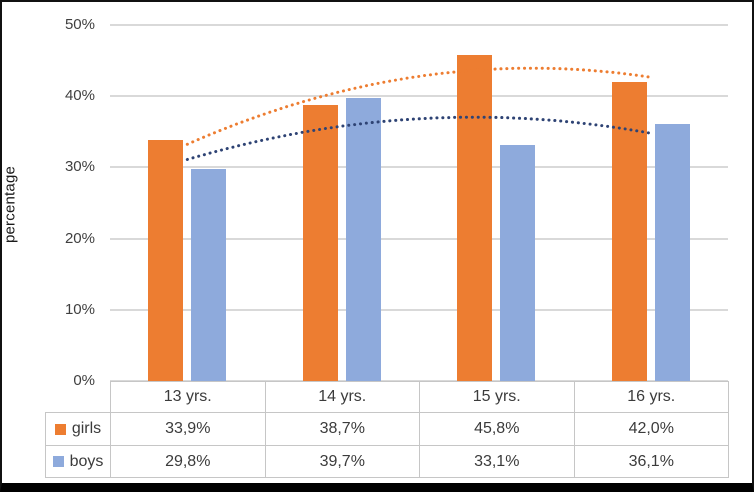 The height and width of the screenshot is (492, 754). I want to click on table-corner-blank, so click(78, 397).